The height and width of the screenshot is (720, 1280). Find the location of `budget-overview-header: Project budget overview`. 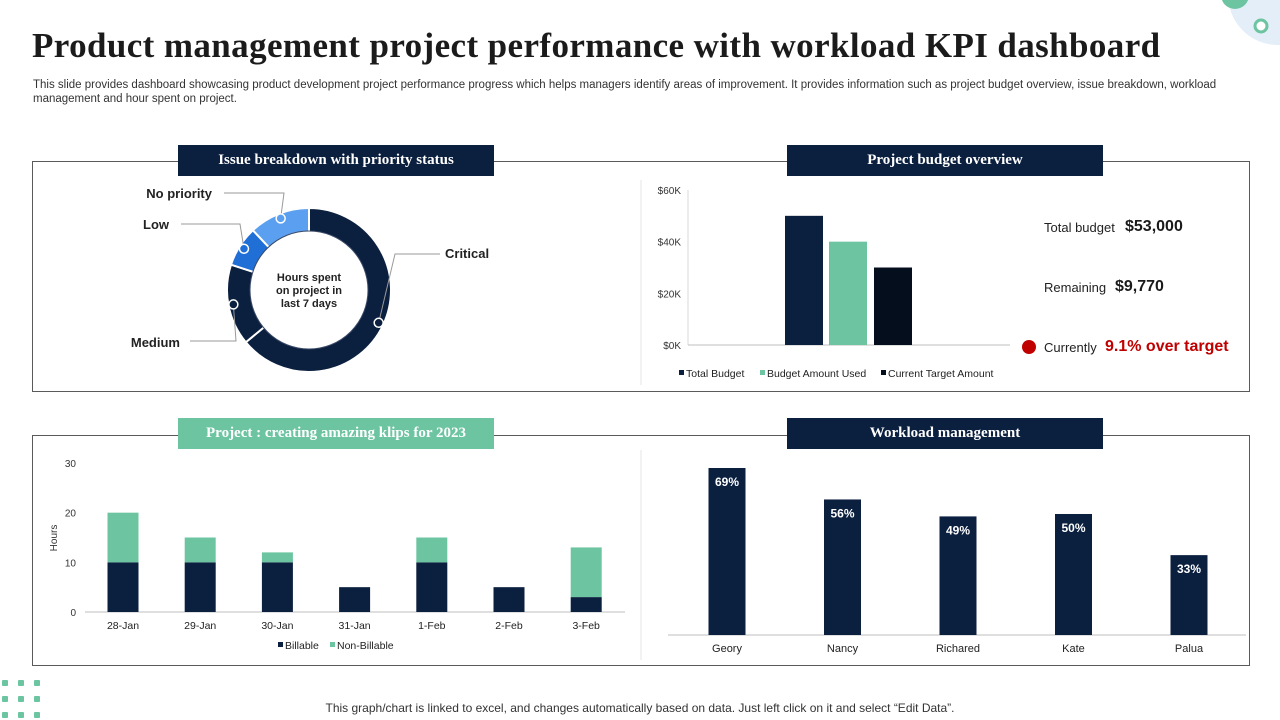

budget-overview-header: Project budget overview is located at coordinates (945, 160).